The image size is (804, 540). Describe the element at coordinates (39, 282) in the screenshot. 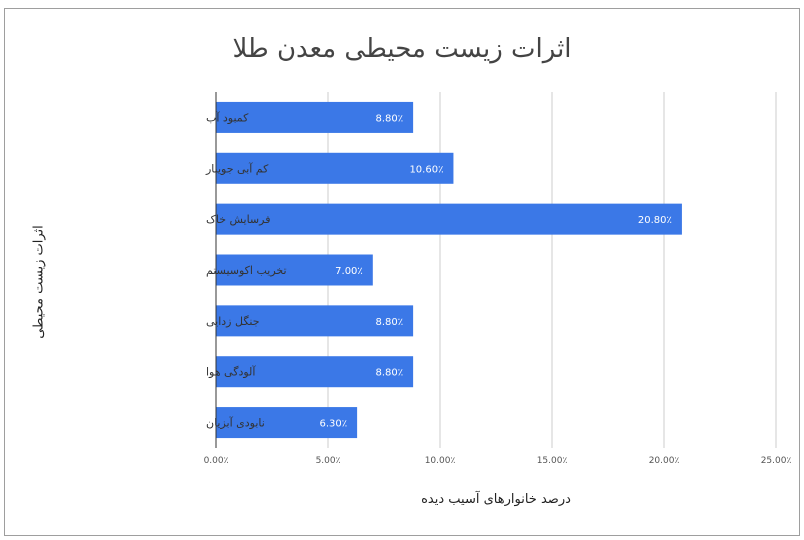

I see `y-axis-label: اثرات زیست محیطی` at that location.